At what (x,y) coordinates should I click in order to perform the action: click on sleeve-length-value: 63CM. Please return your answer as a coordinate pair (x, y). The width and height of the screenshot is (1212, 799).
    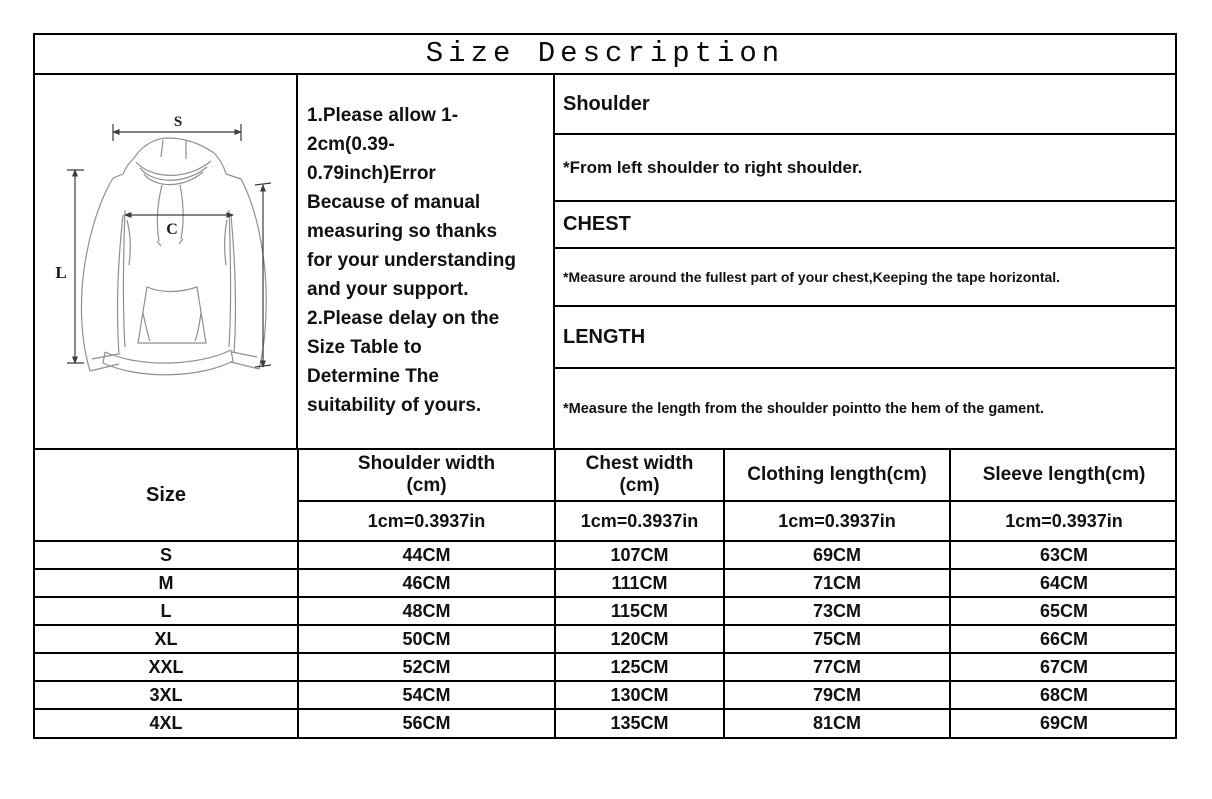
    Looking at the image, I should click on (1063, 555).